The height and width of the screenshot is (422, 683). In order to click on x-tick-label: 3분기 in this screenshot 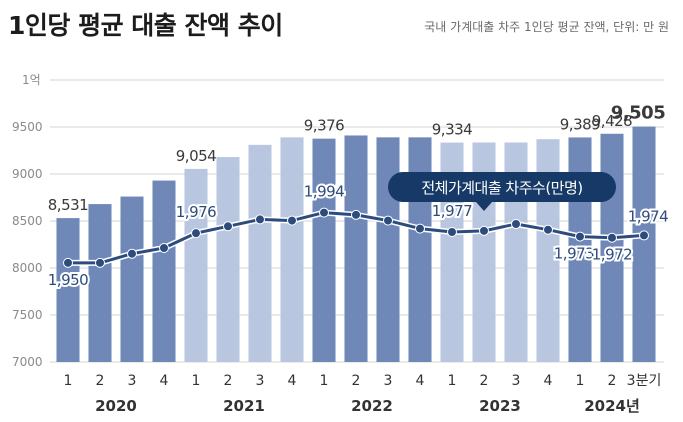, I will do `click(644, 381)`.